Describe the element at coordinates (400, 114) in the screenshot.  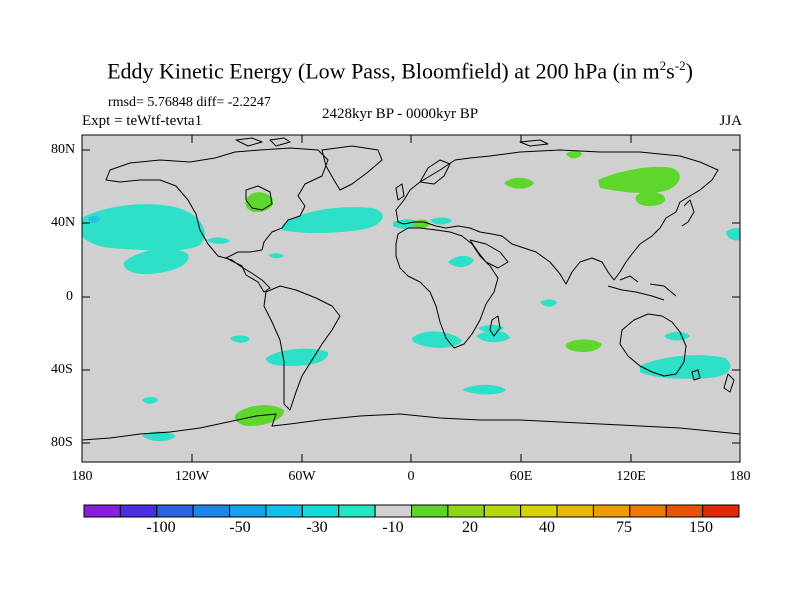
I see `period-label: 2428kyr BP - 0000kyr BP` at that location.